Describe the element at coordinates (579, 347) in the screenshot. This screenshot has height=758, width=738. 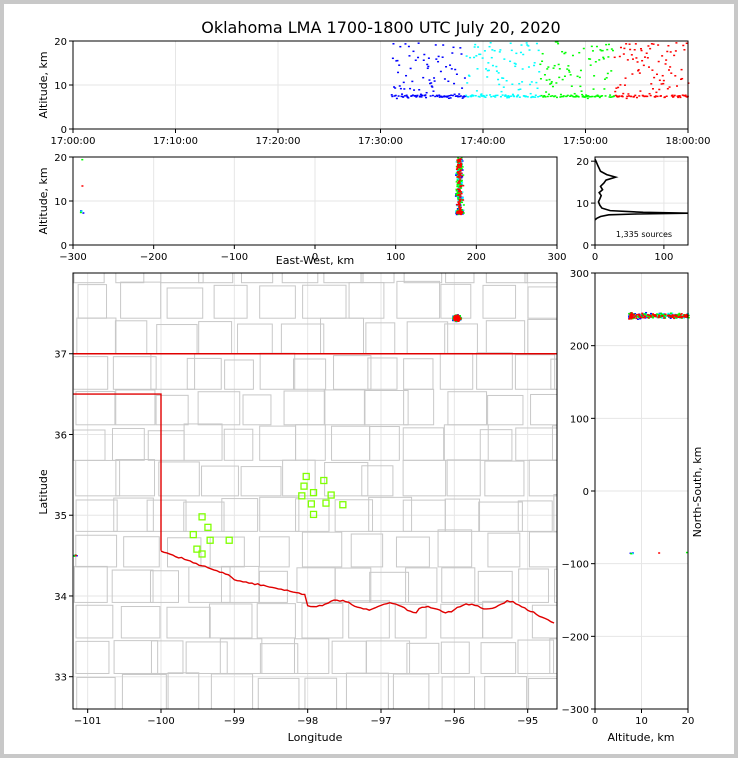
I see `ns-ytick-label: 200` at that location.